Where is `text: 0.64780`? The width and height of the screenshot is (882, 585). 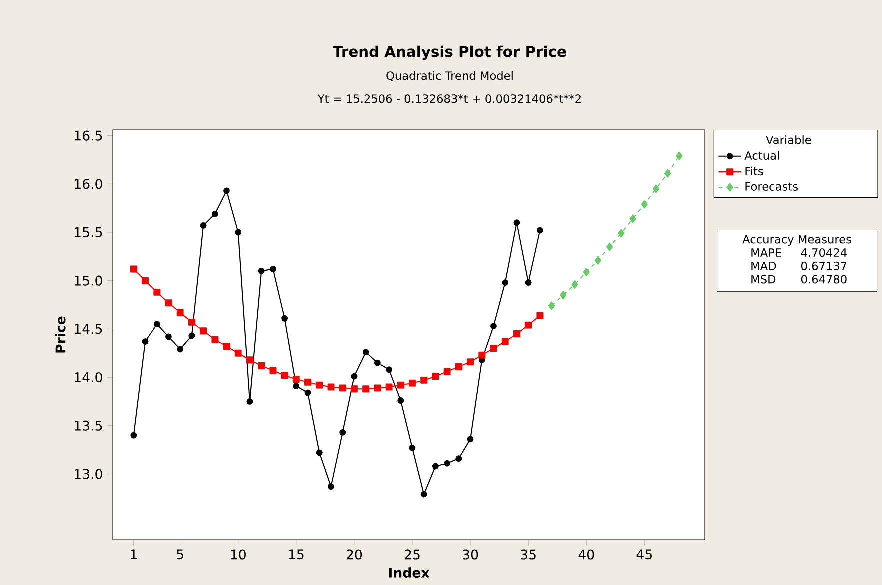
text: 0.64780 is located at coordinates (824, 279).